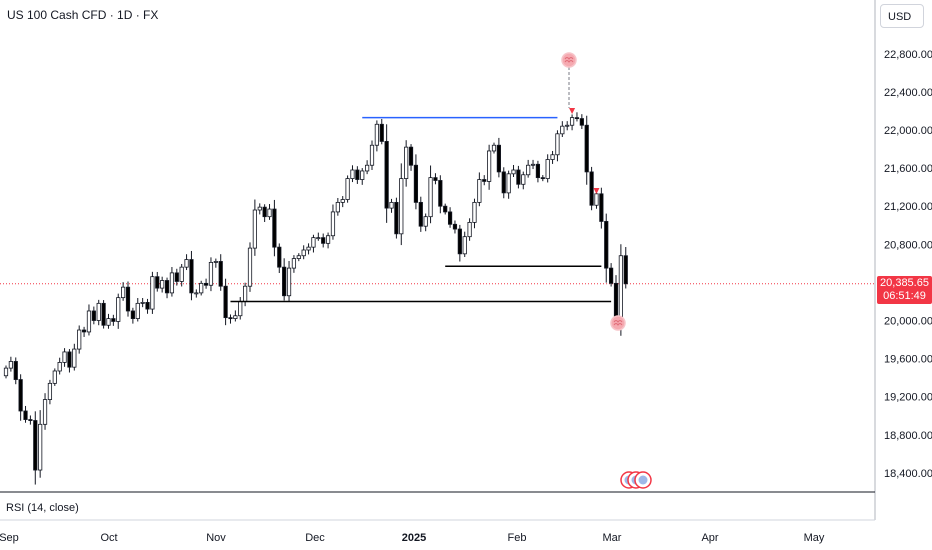 This screenshot has width=932, height=550. What do you see at coordinates (908, 169) in the screenshot?
I see `y-tick-label: 21,600.00` at bounding box center [908, 169].